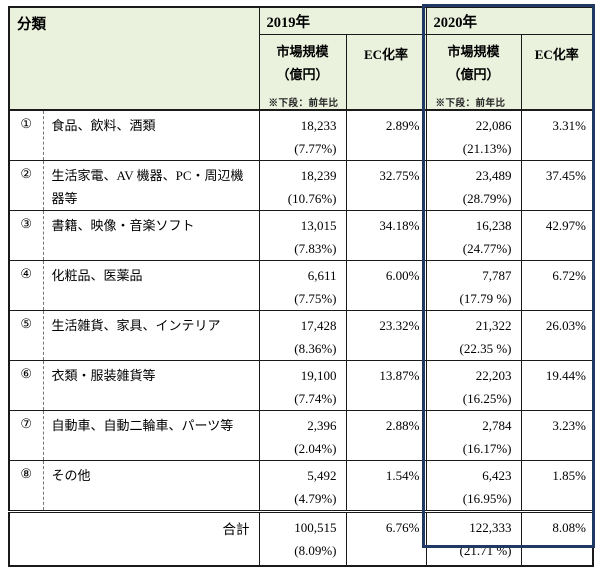 The image size is (600, 567). Describe the element at coordinates (487, 448) in the screenshot. I see `yoy-value-2020: (16.17%)` at that location.